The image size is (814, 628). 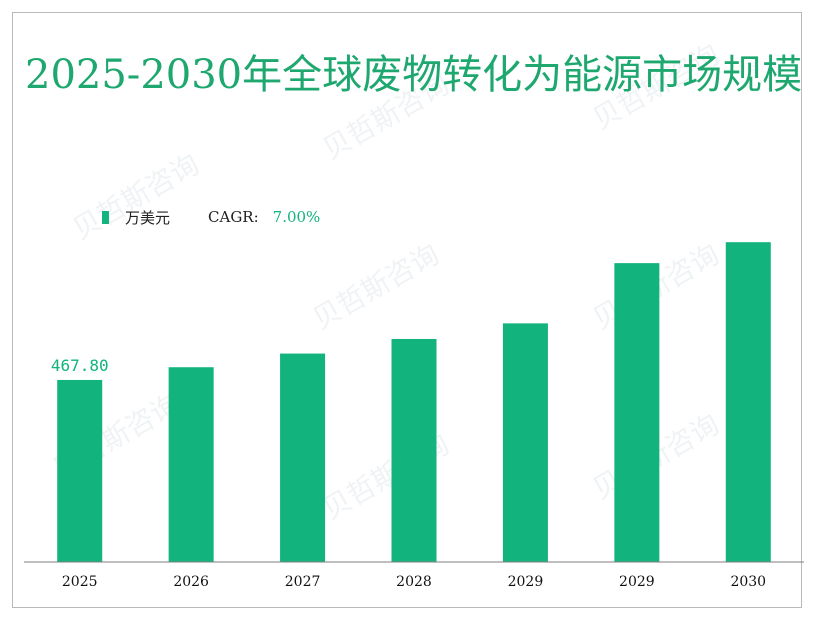 What do you see at coordinates (748, 402) in the screenshot?
I see `bar-2030` at bounding box center [748, 402].